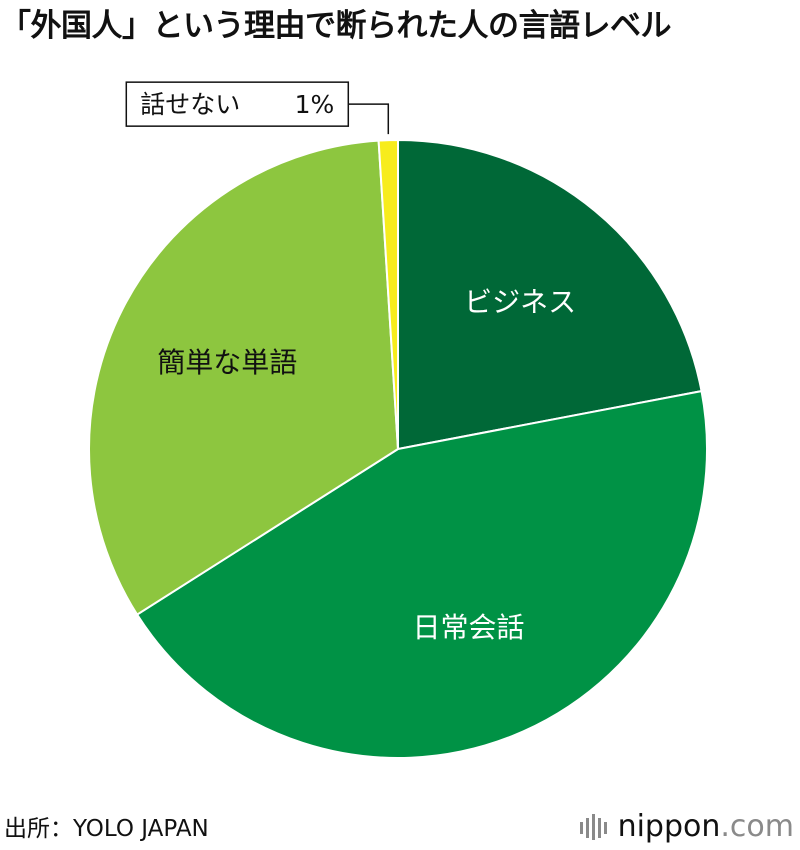 The image size is (800, 850). What do you see at coordinates (369, 119) in the screenshot?
I see `callout-leader-line` at bounding box center [369, 119].